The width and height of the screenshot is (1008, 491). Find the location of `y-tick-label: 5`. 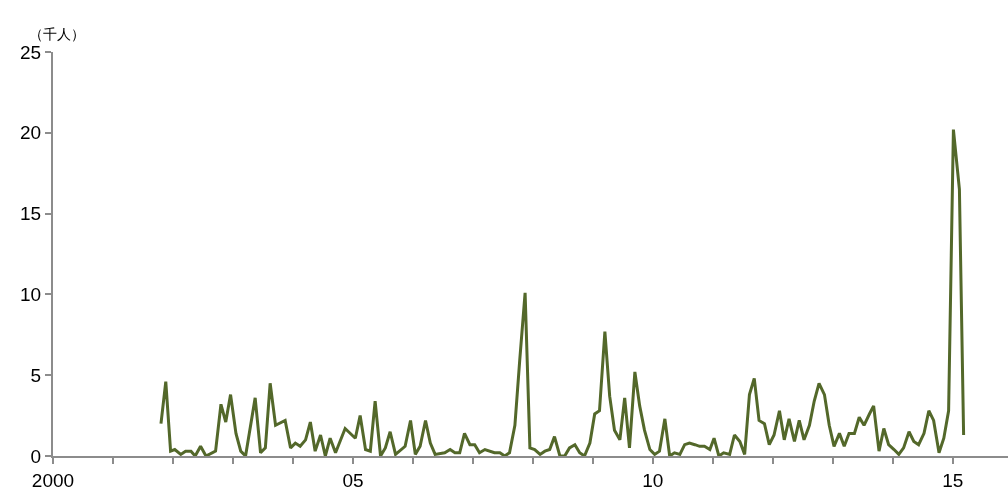

y-tick-label: 5 is located at coordinates (36, 375).